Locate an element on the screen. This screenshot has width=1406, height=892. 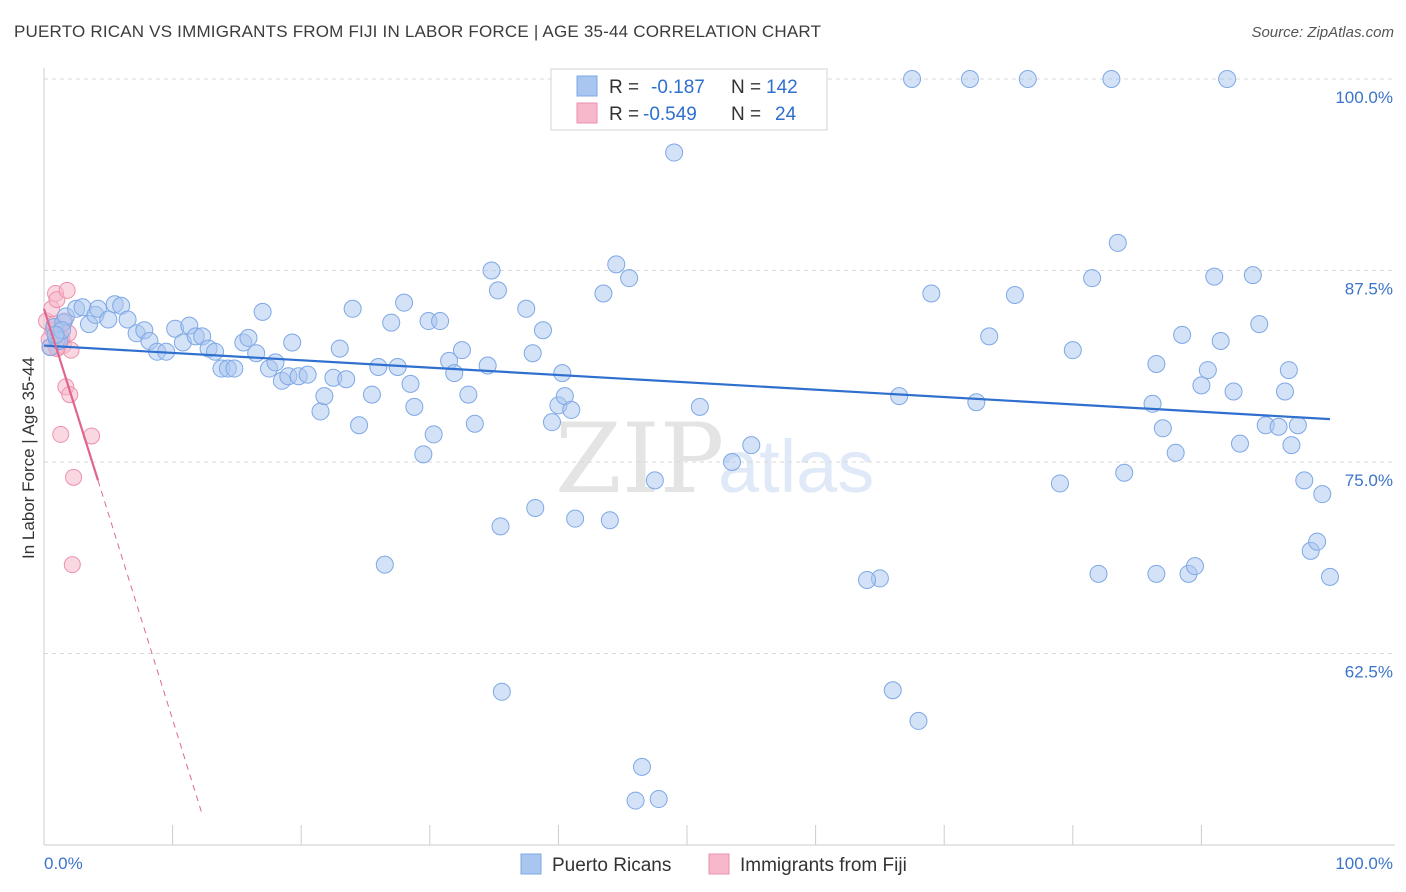
legend-puerto-ricans: Puerto Ricans is located at coordinates (611, 865).